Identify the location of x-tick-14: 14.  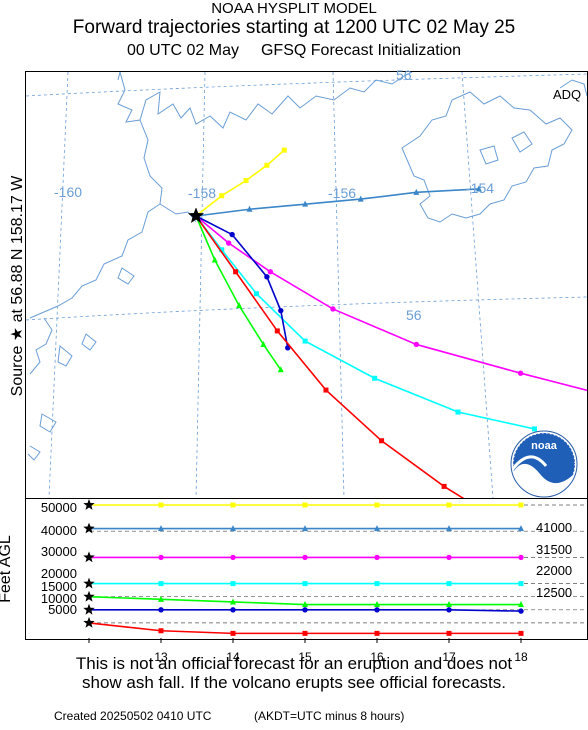
(233, 657).